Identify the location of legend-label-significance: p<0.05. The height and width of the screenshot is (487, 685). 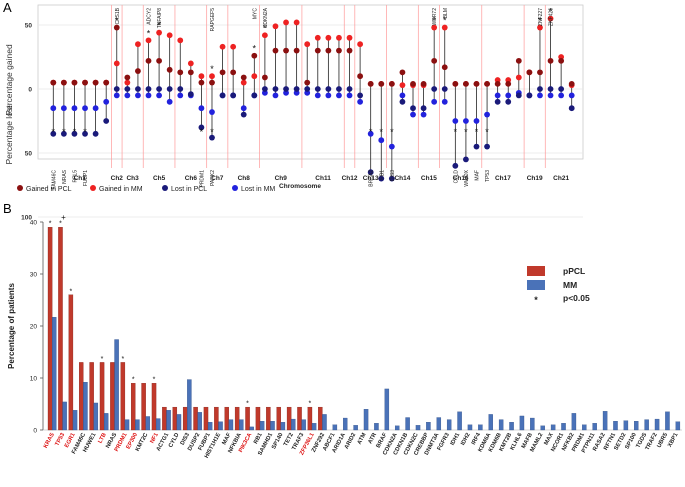
(576, 298).